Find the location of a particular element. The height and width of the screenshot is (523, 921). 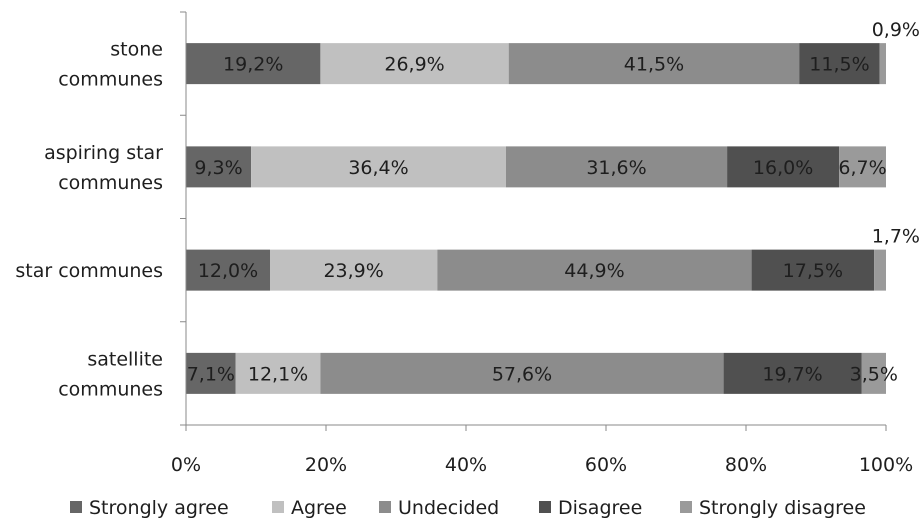

x-tick-label: 100% is located at coordinates (886, 465).